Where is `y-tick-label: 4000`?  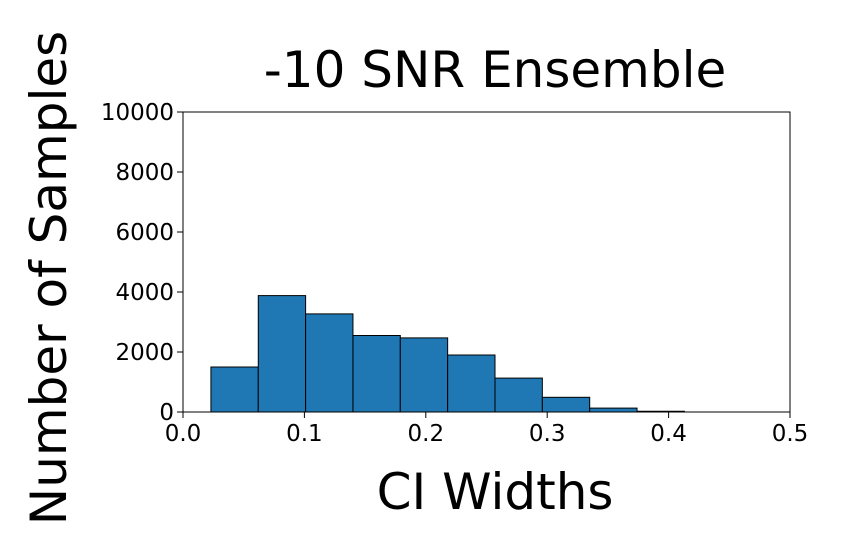 y-tick-label: 4000 is located at coordinates (144, 293).